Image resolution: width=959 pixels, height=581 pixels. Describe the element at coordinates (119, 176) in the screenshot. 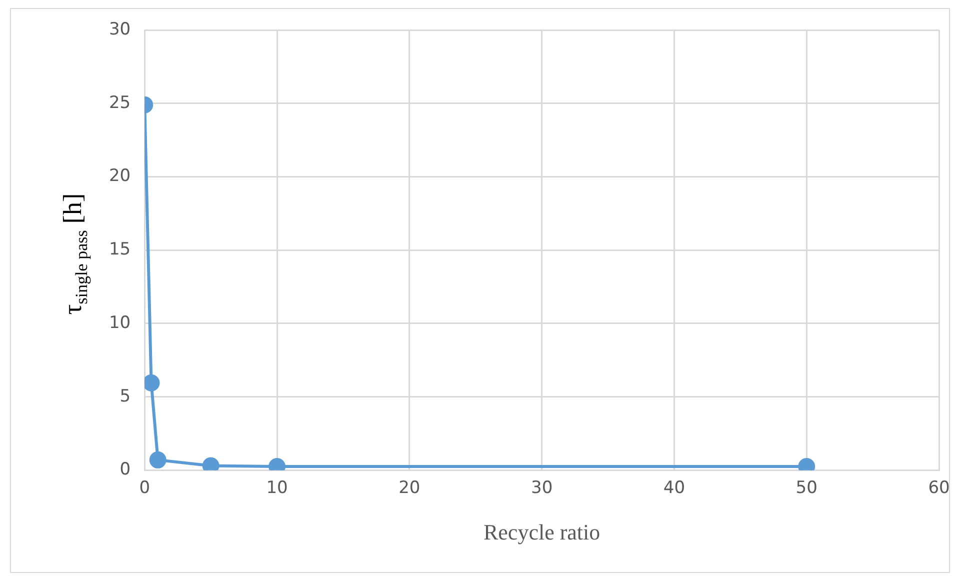

I see `y-tick-label: 20` at that location.